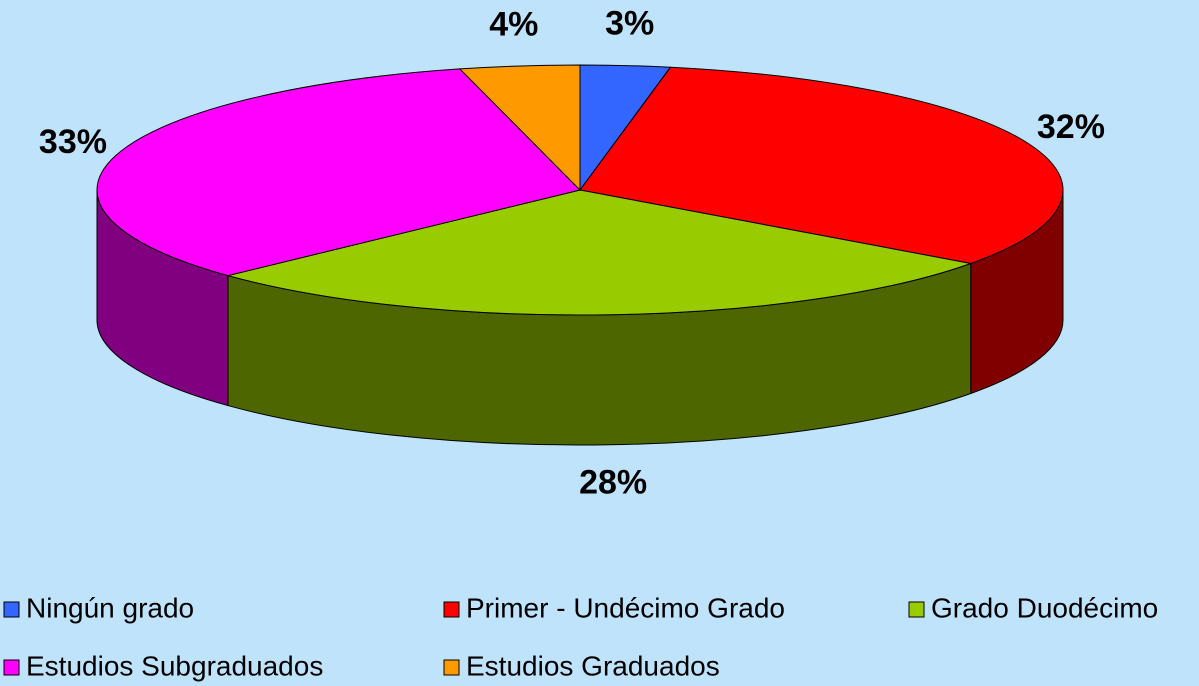 This screenshot has width=1199, height=686. I want to click on value-label: 32%, so click(1071, 127).